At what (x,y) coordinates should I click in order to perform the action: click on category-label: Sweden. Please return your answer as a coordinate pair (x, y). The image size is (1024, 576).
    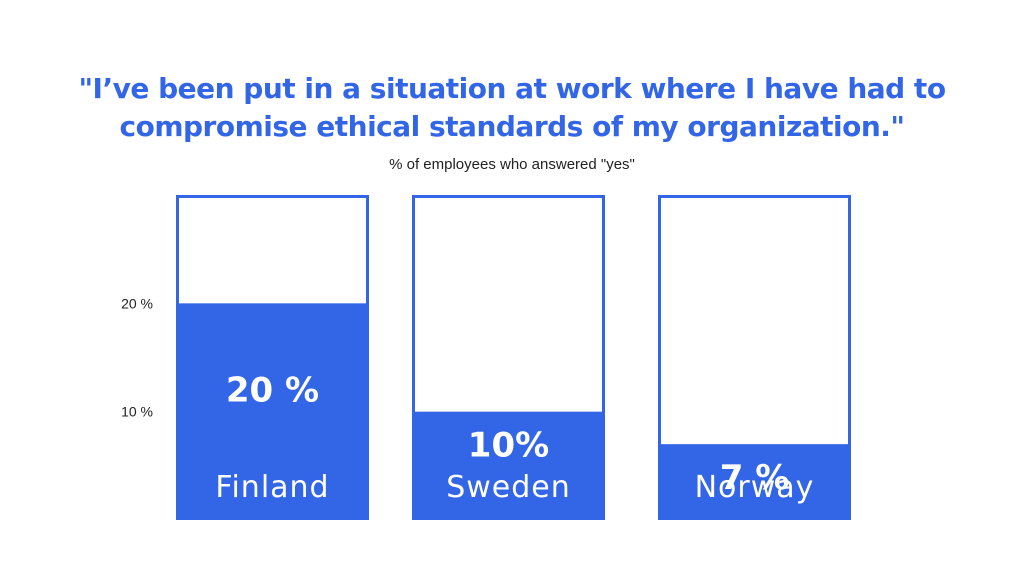
    Looking at the image, I should click on (508, 487).